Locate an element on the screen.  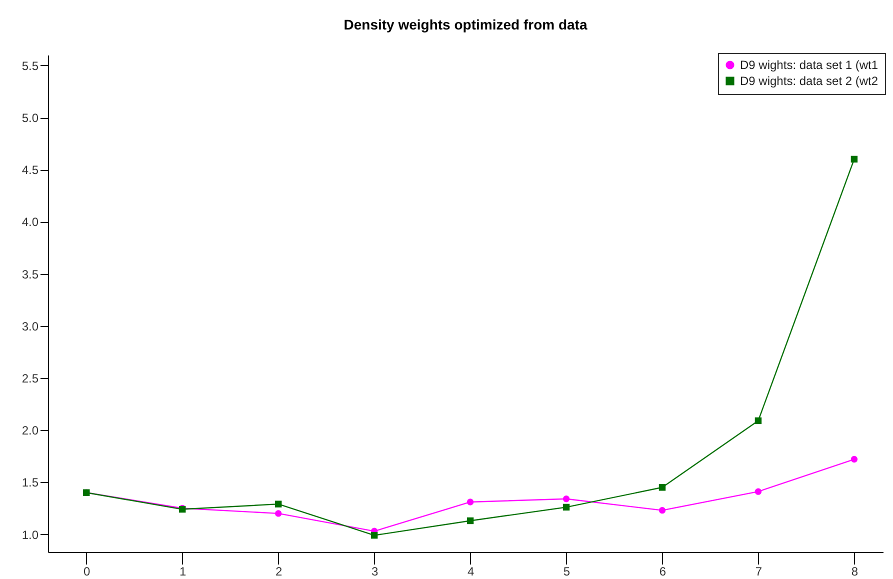
y-tick-label: 2.5 is located at coordinates (30, 379).